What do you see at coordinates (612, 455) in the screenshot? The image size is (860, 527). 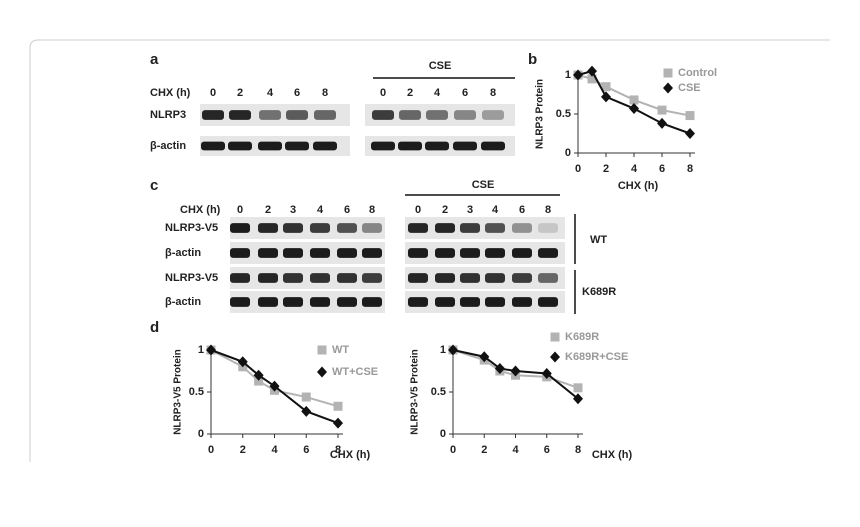 I see `x-axis-label: CHX (h)` at bounding box center [612, 455].